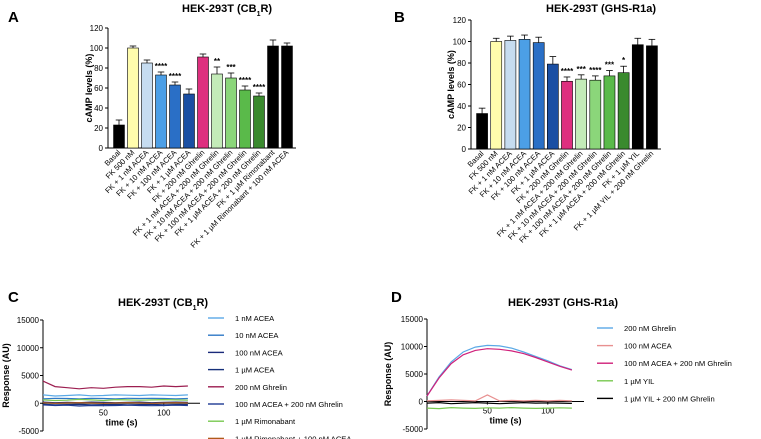  What do you see at coordinates (97, 48) in the screenshot?
I see `y-tick-label: 100` at bounding box center [97, 48].